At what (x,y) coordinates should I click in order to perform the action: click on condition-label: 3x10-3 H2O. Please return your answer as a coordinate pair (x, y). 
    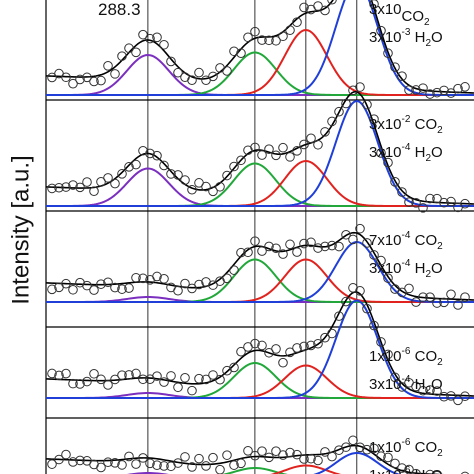
    Looking at the image, I should click on (406, 38).